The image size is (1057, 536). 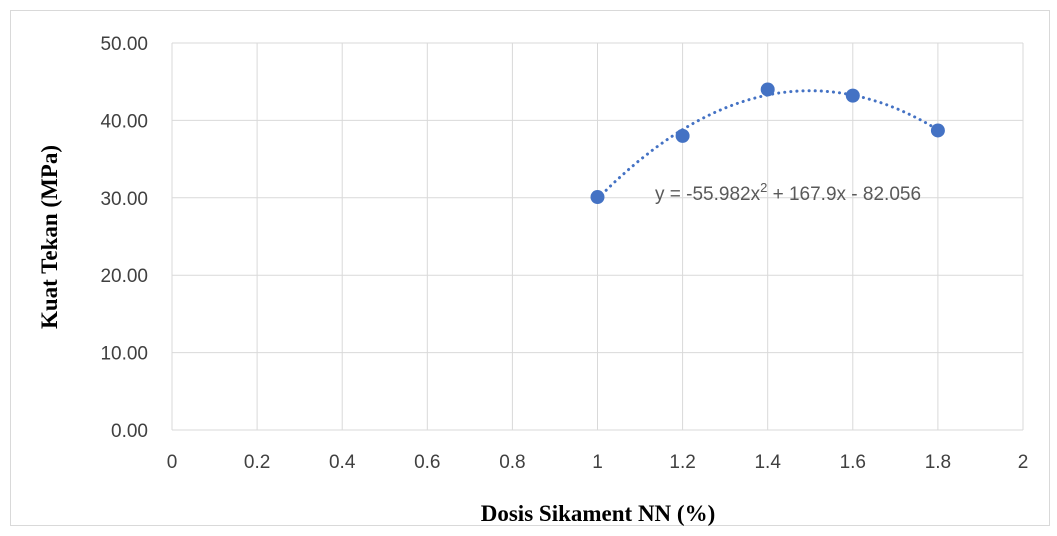 I want to click on x-tick-label: 0.4, so click(x=342, y=462).